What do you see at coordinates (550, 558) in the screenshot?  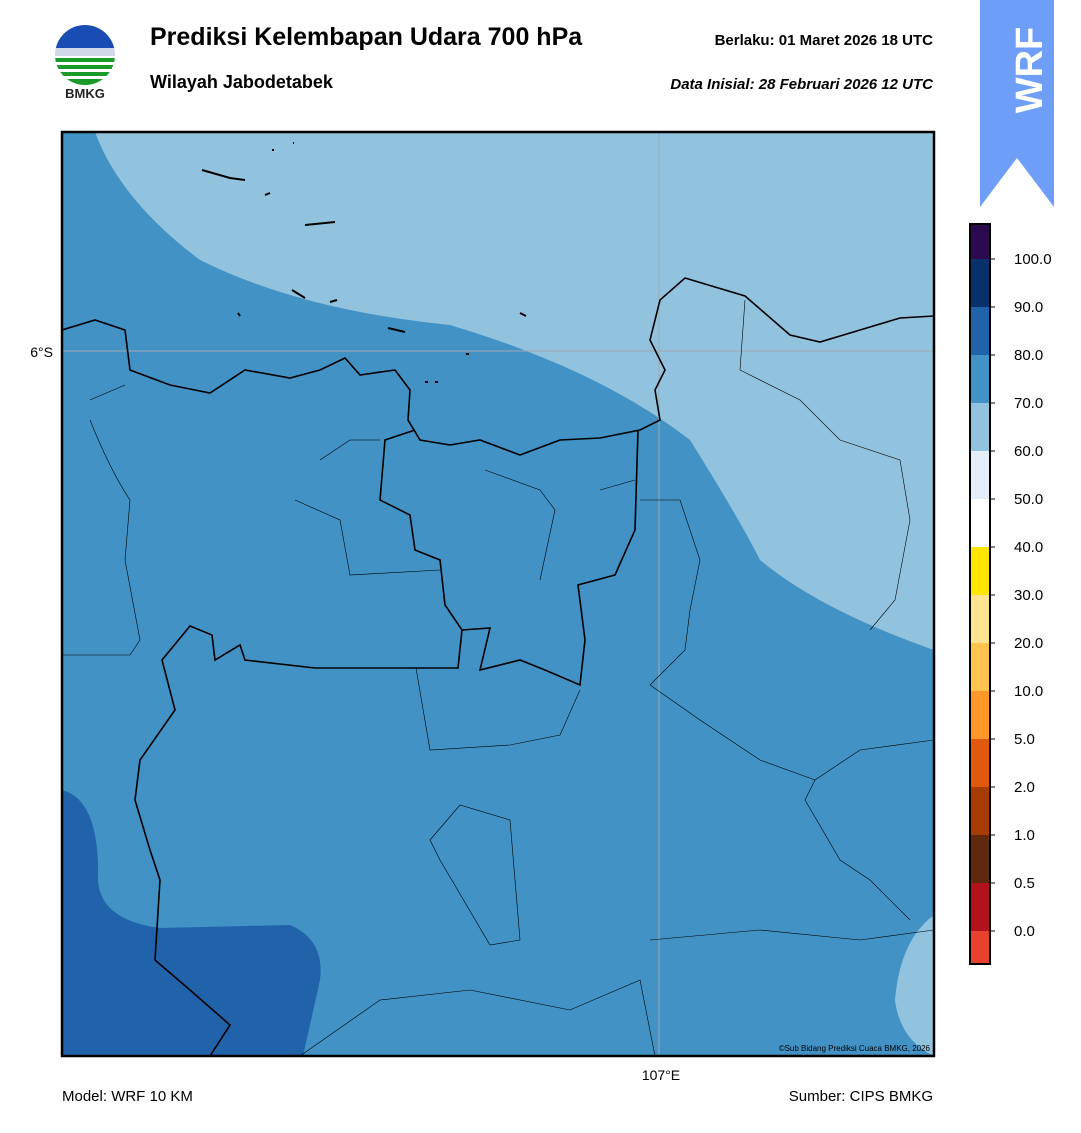 I see `province-border` at bounding box center [550, 558].